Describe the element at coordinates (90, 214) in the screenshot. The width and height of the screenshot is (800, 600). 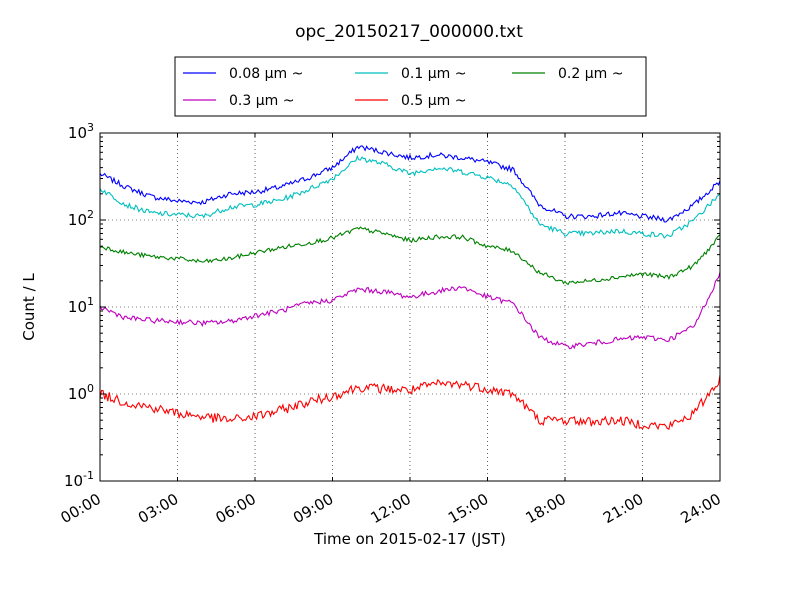
I see `y-tick-exponent: 2` at that location.